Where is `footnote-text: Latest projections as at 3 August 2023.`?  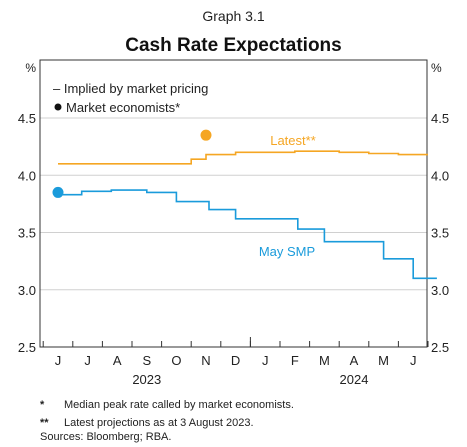 footnote-text: Latest projections as at 3 August 2023. is located at coordinates (159, 423).